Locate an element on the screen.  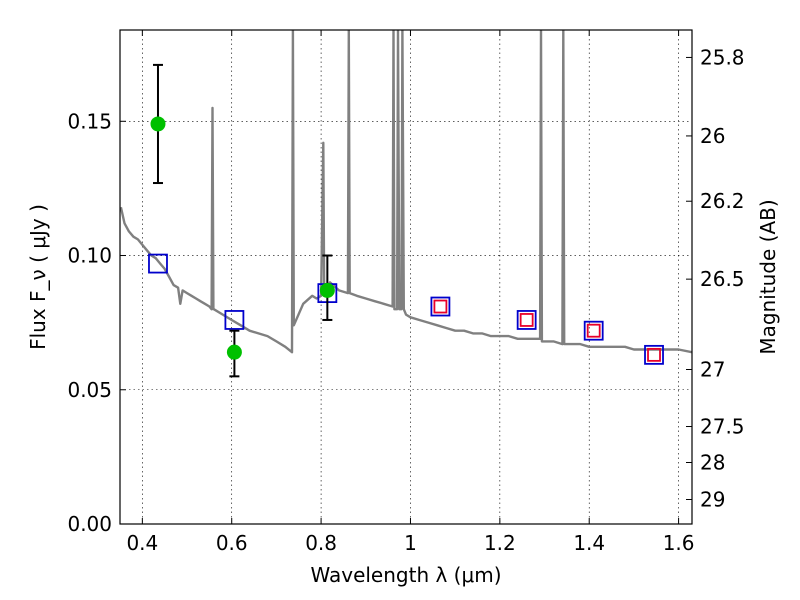
x-tick-label: 1.2 is located at coordinates (500, 543).